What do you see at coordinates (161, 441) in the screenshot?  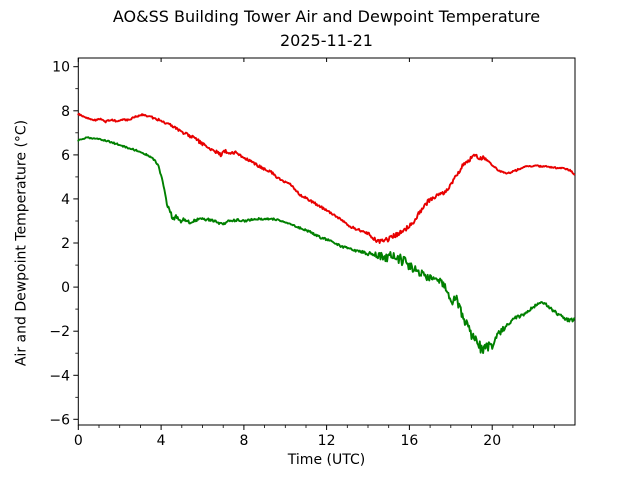 I see `x-tick-label: 4` at bounding box center [161, 441].